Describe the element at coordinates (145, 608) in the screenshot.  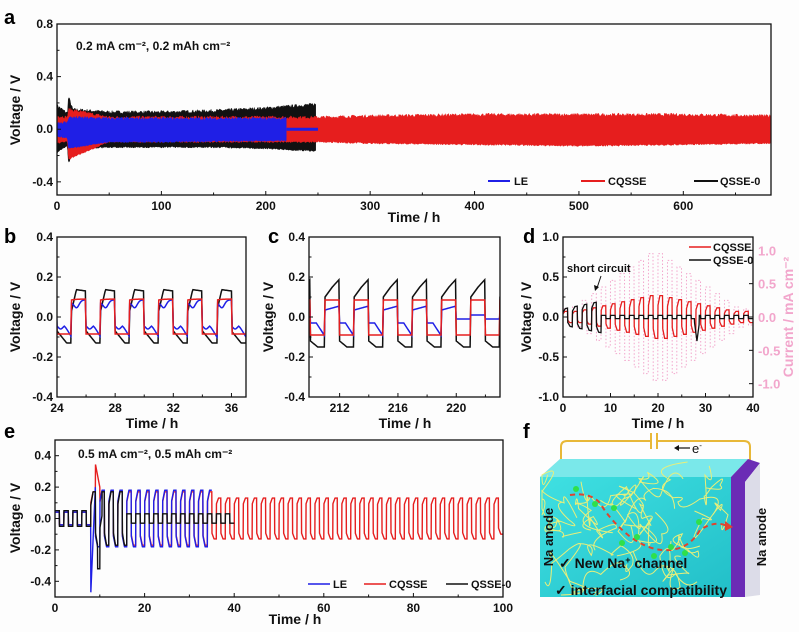
I see `x-tick-label: 20` at that location.